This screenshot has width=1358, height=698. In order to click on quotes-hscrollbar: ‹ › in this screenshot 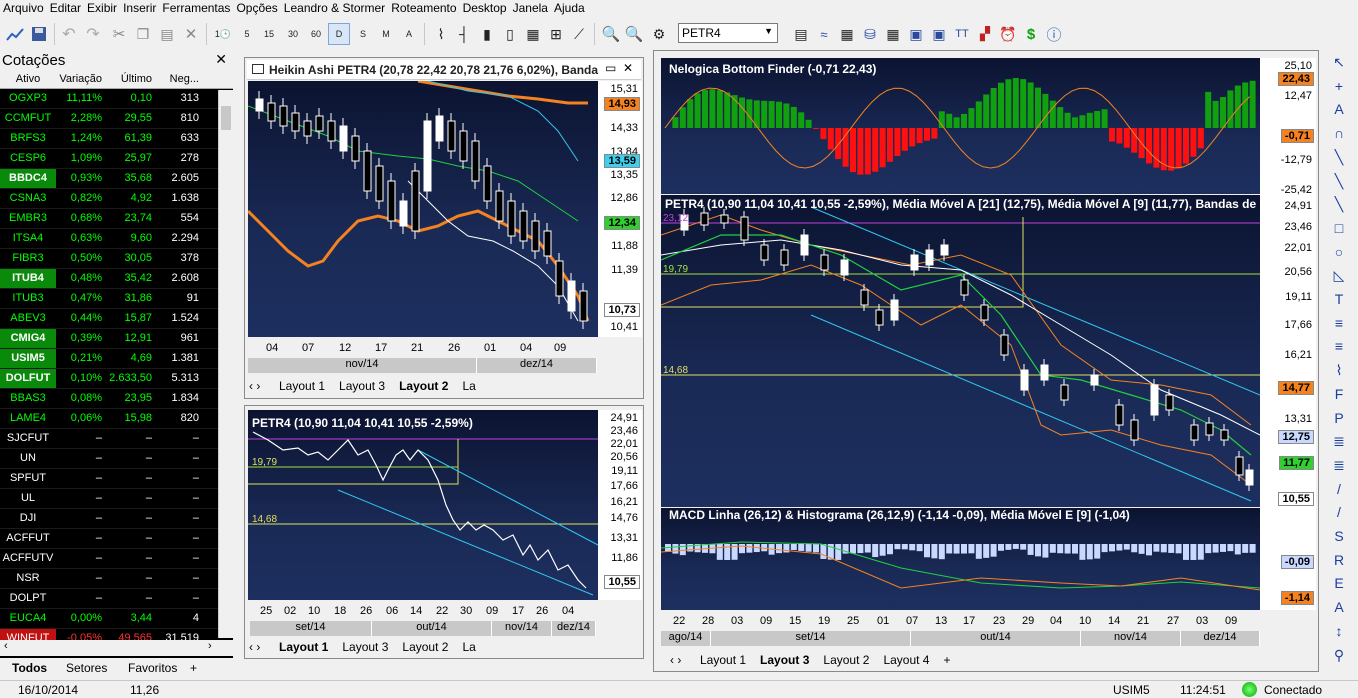, I will do `click(116, 648)`.